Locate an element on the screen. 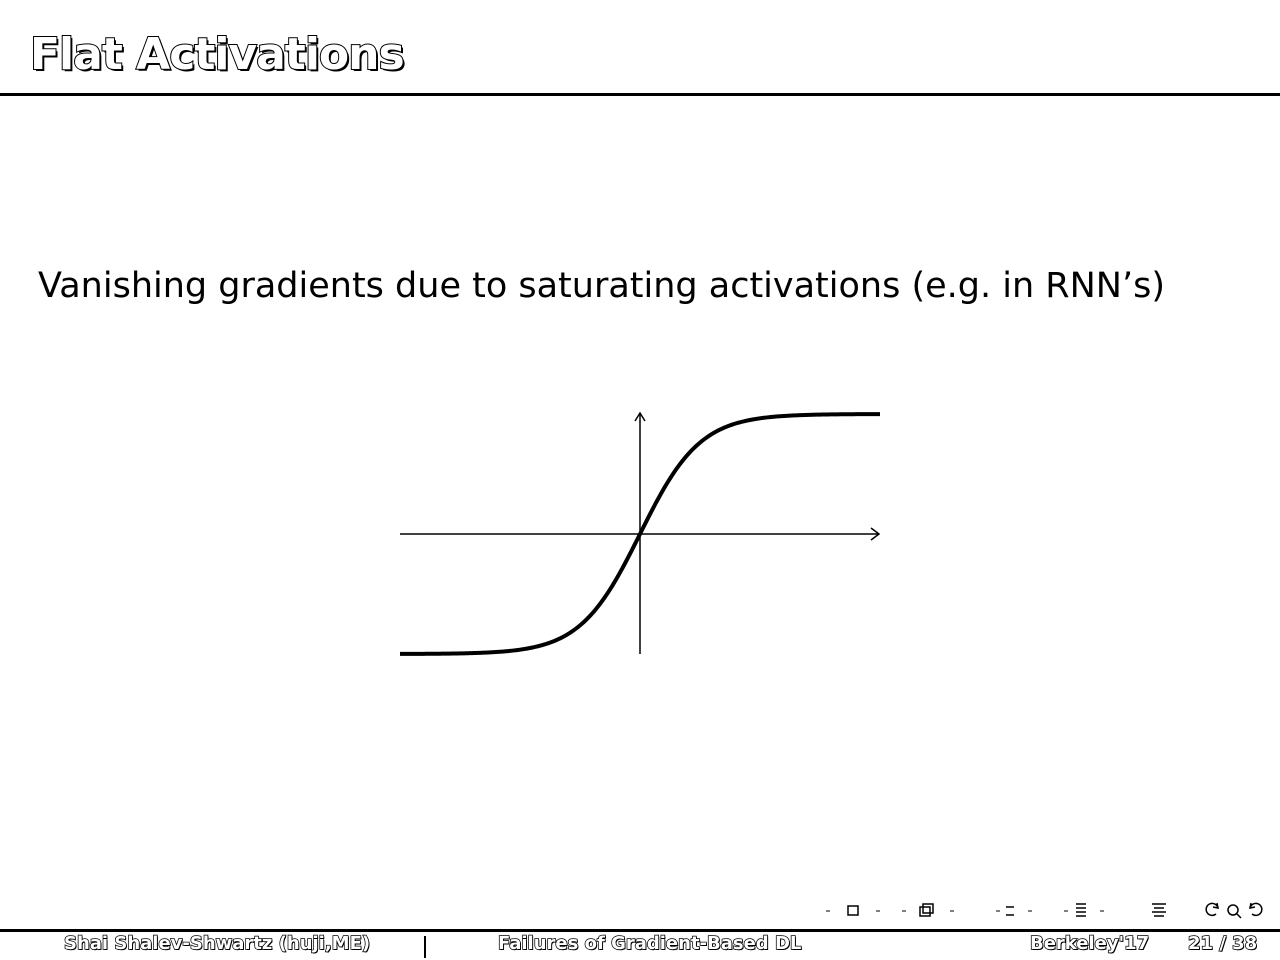 The width and height of the screenshot is (1280, 960). footer-author: Shai Shalev-Shwartz (huji,ME) is located at coordinates (217, 943).